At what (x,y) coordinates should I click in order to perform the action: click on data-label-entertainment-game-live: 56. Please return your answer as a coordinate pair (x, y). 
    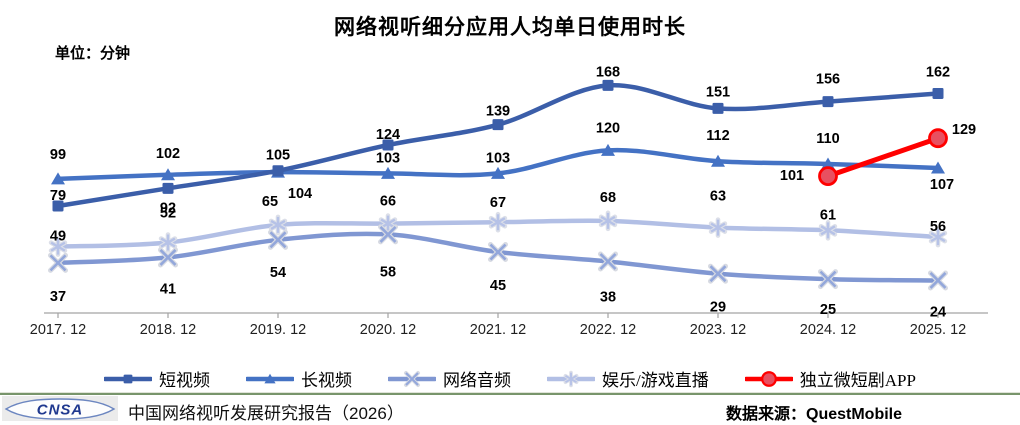
    Looking at the image, I should click on (938, 227).